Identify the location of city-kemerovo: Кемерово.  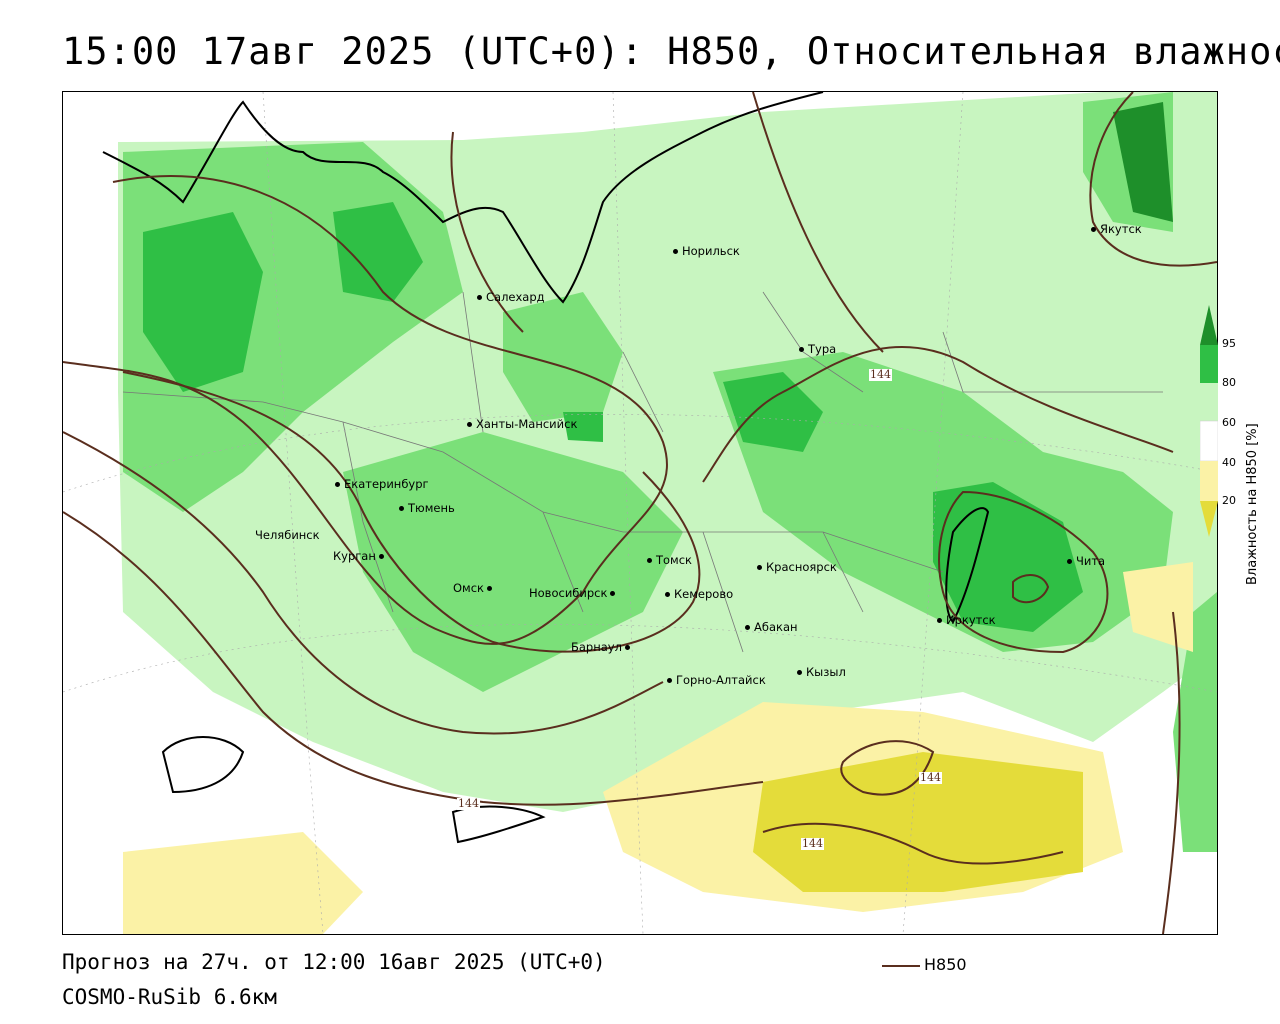
(699, 594).